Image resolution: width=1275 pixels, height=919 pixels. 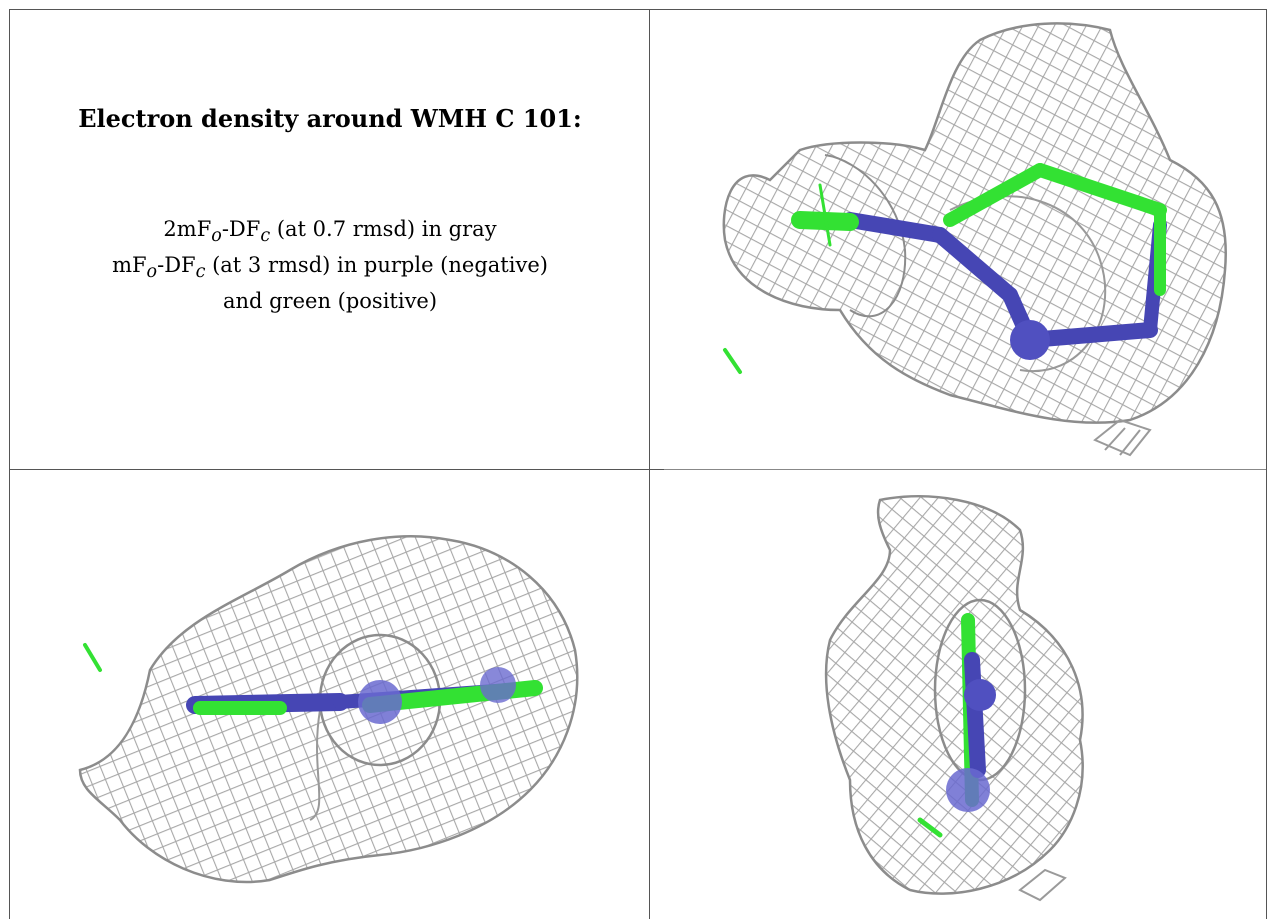 What do you see at coordinates (336, 469) in the screenshot?
I see `table-border-middle-left` at bounding box center [336, 469].